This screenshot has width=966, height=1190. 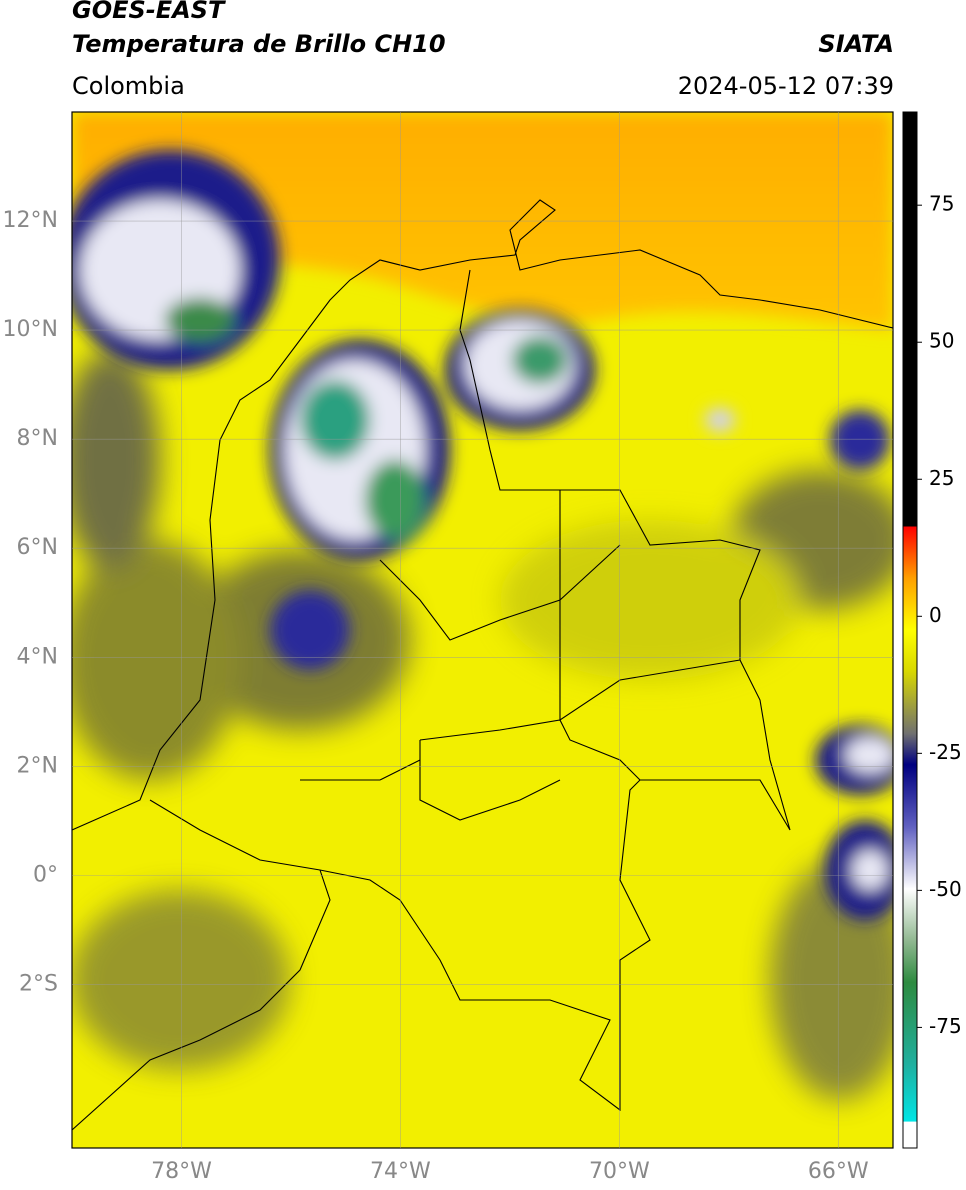 What do you see at coordinates (128, 86) in the screenshot?
I see `region: Colombia` at bounding box center [128, 86].